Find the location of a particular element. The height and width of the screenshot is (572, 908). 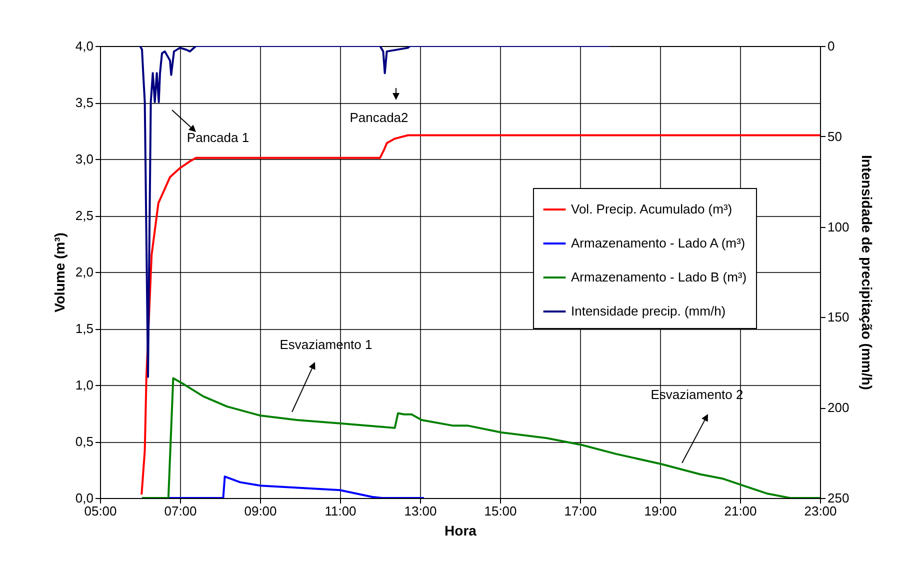

legend-label: Armazenamento - Lado B (m³) is located at coordinates (659, 277).